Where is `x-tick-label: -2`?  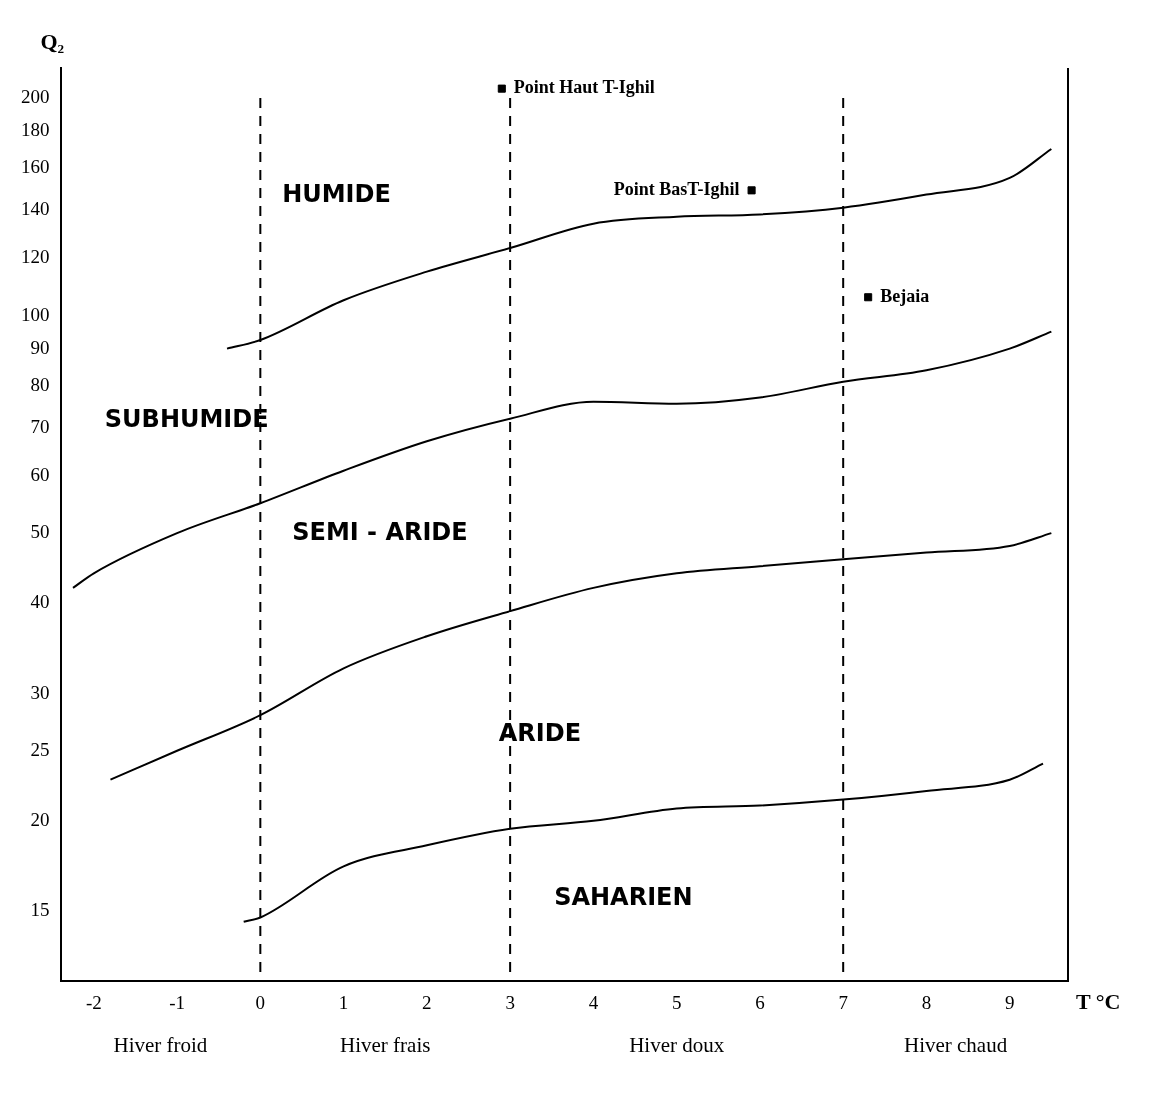 x-tick-label: -2 is located at coordinates (93, 1002).